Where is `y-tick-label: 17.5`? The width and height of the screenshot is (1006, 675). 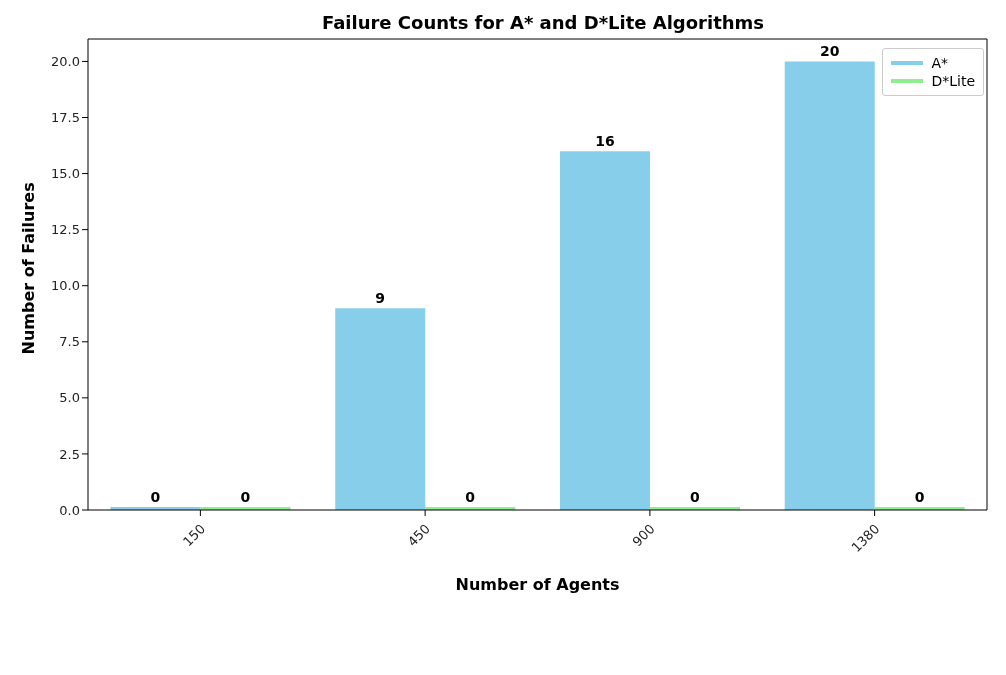
y-tick-label: 17.5 is located at coordinates (65, 118).